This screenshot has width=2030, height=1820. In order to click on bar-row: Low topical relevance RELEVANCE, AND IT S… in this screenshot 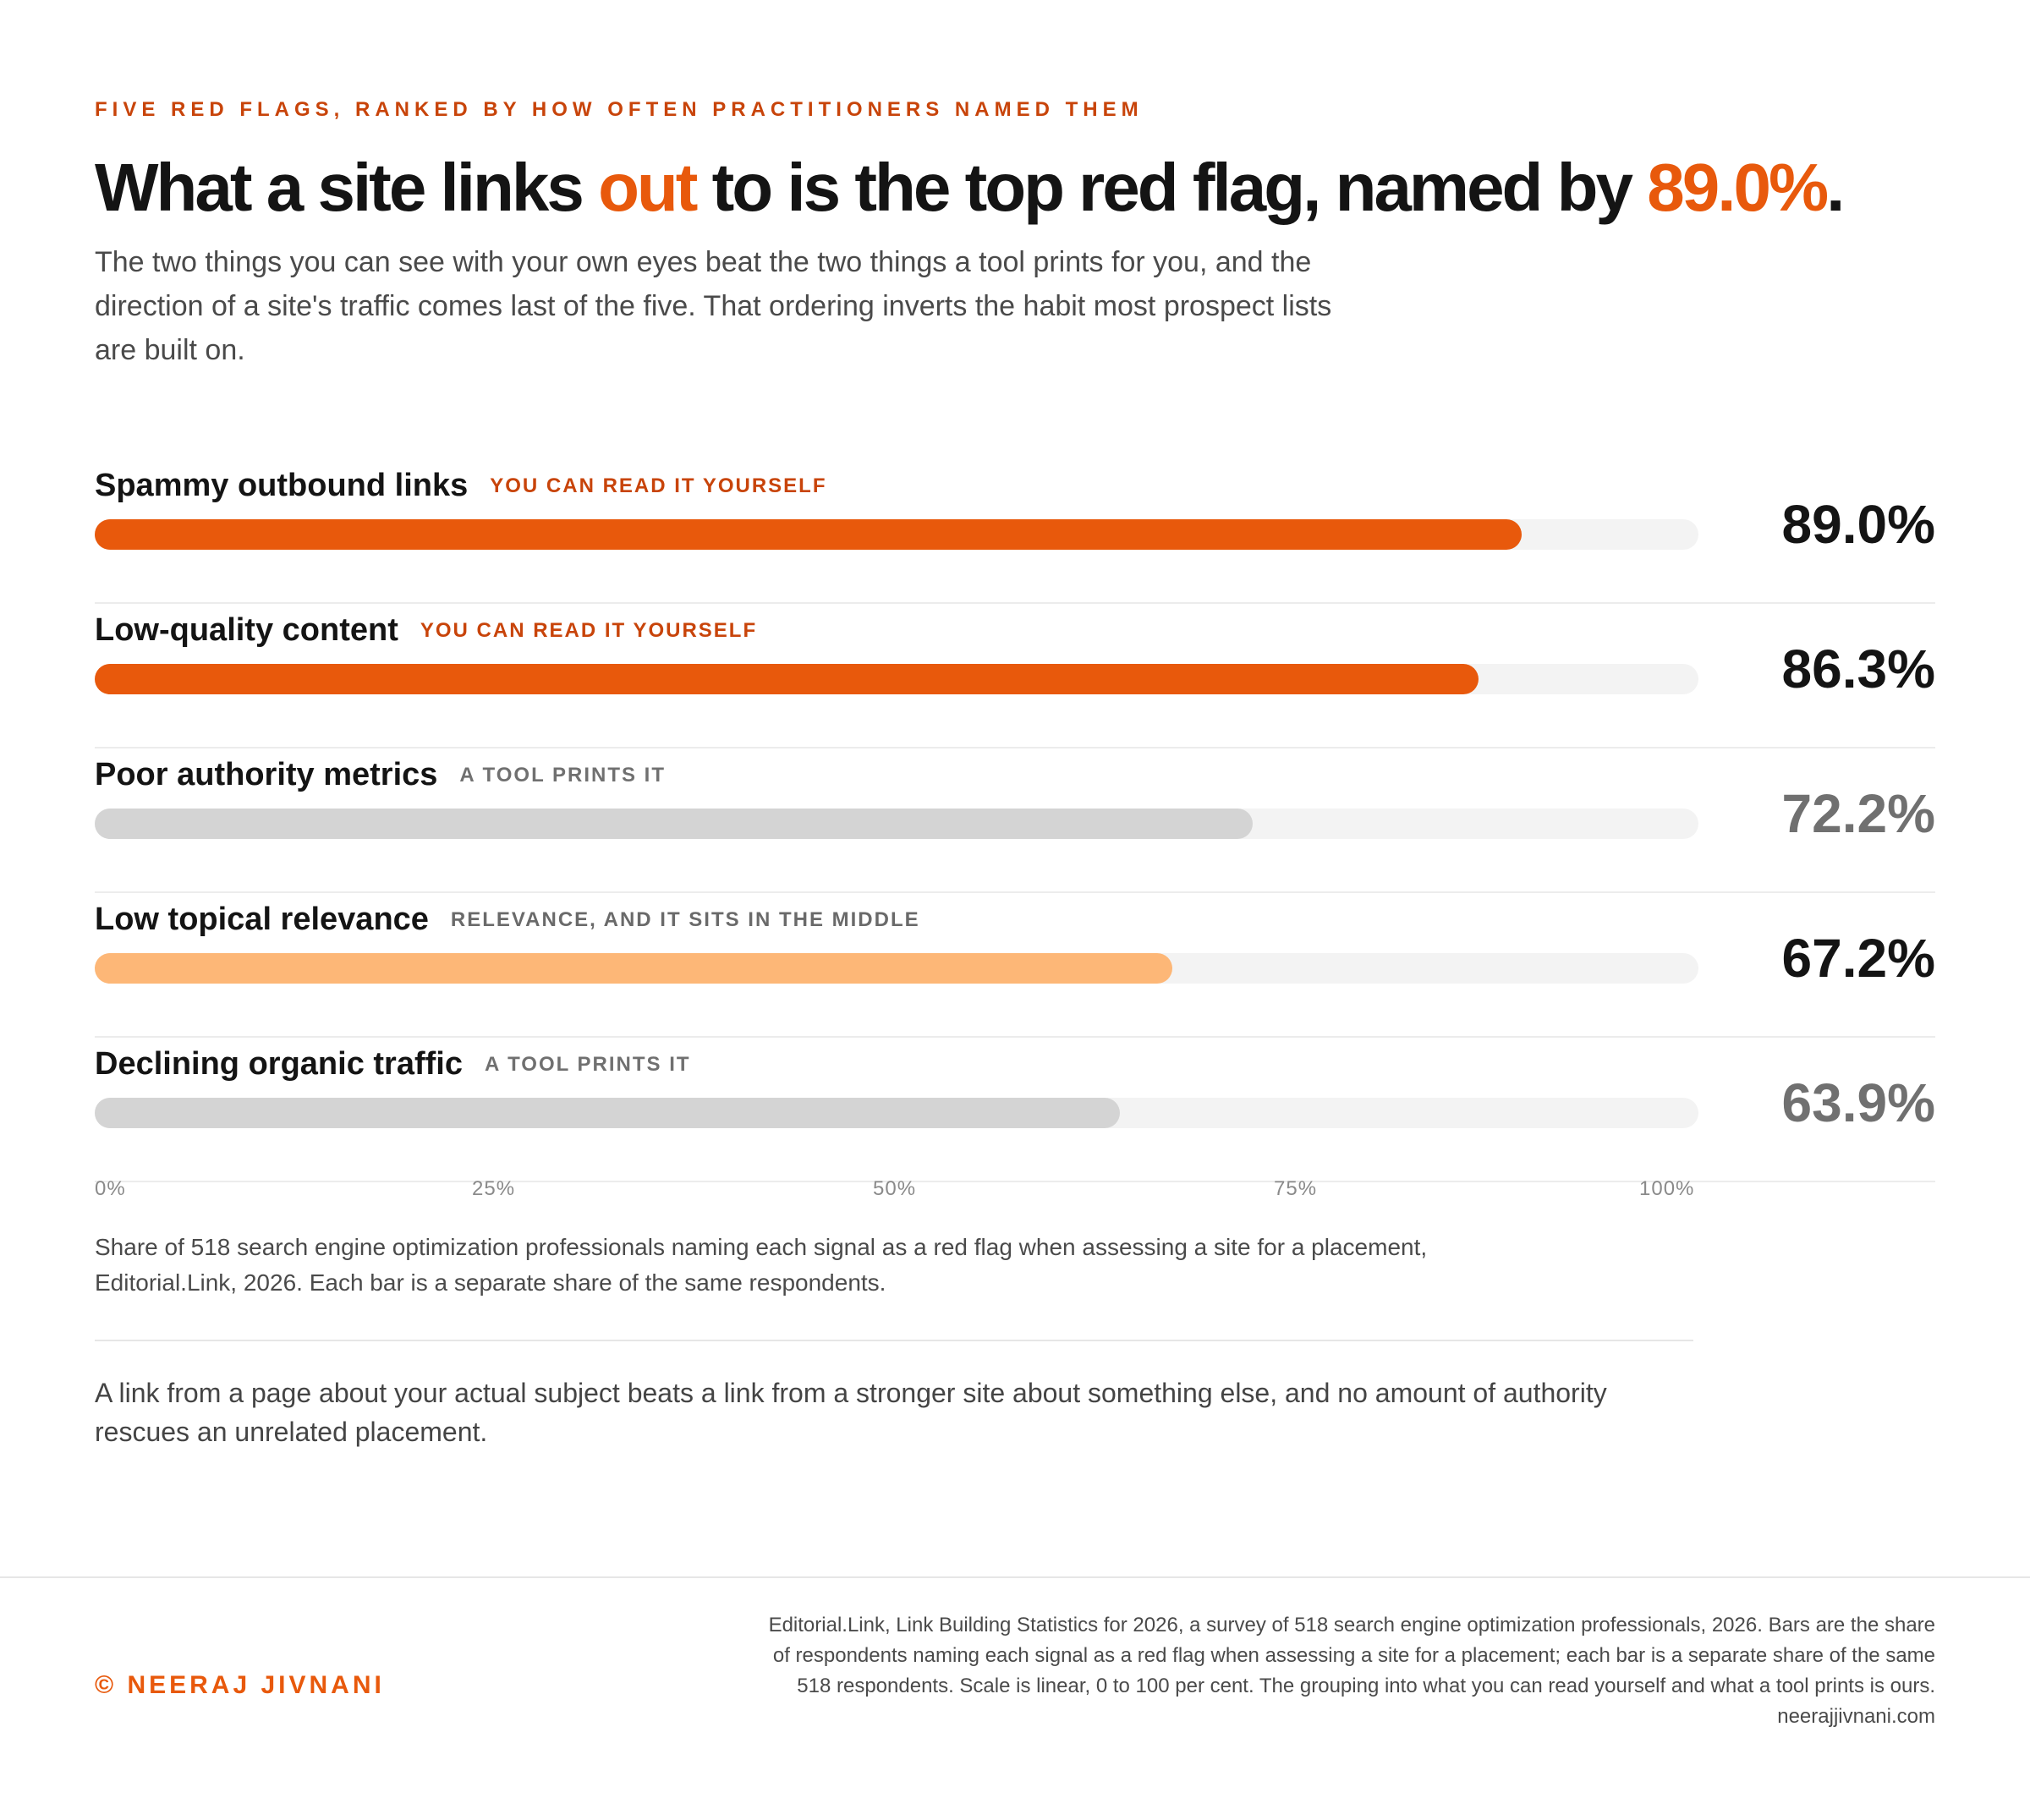, I will do `click(1015, 967)`.